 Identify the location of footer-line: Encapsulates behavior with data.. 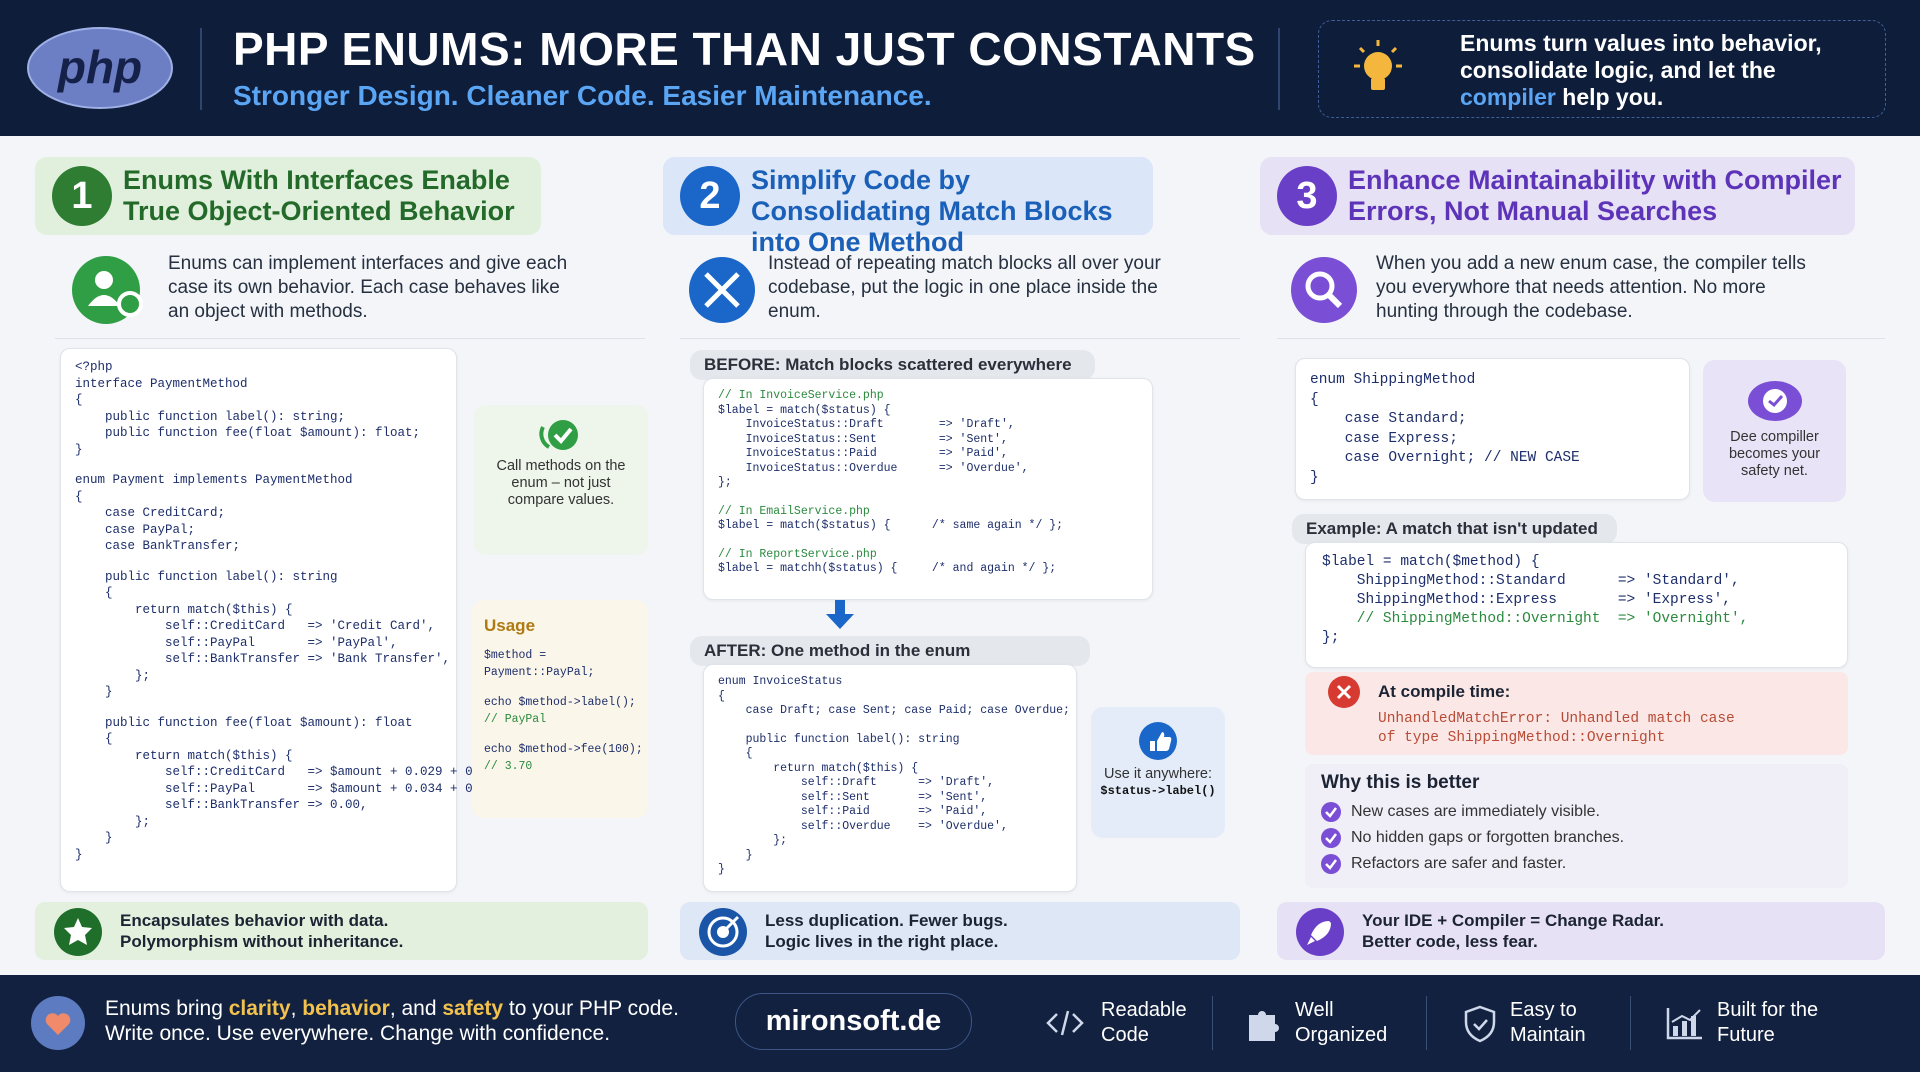
(254, 920).